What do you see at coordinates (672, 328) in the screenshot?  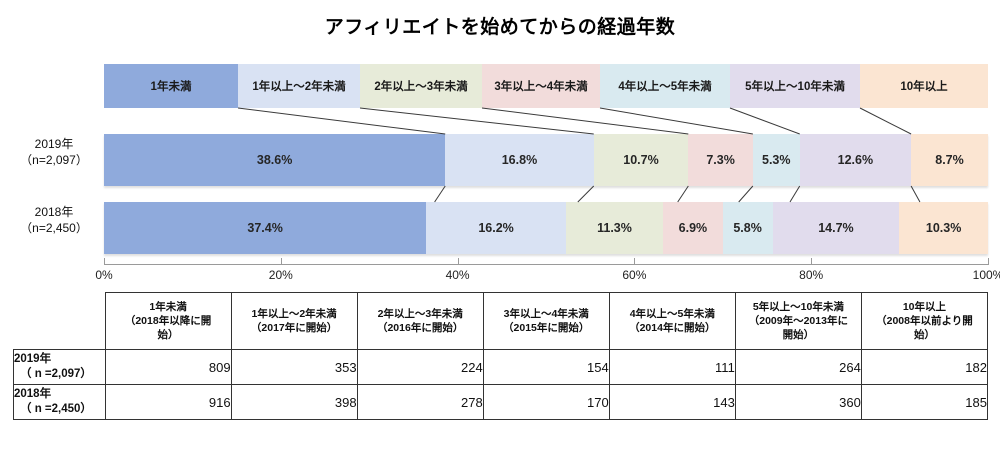 I see `table-column-header-line2: （2014年に開始）` at bounding box center [672, 328].